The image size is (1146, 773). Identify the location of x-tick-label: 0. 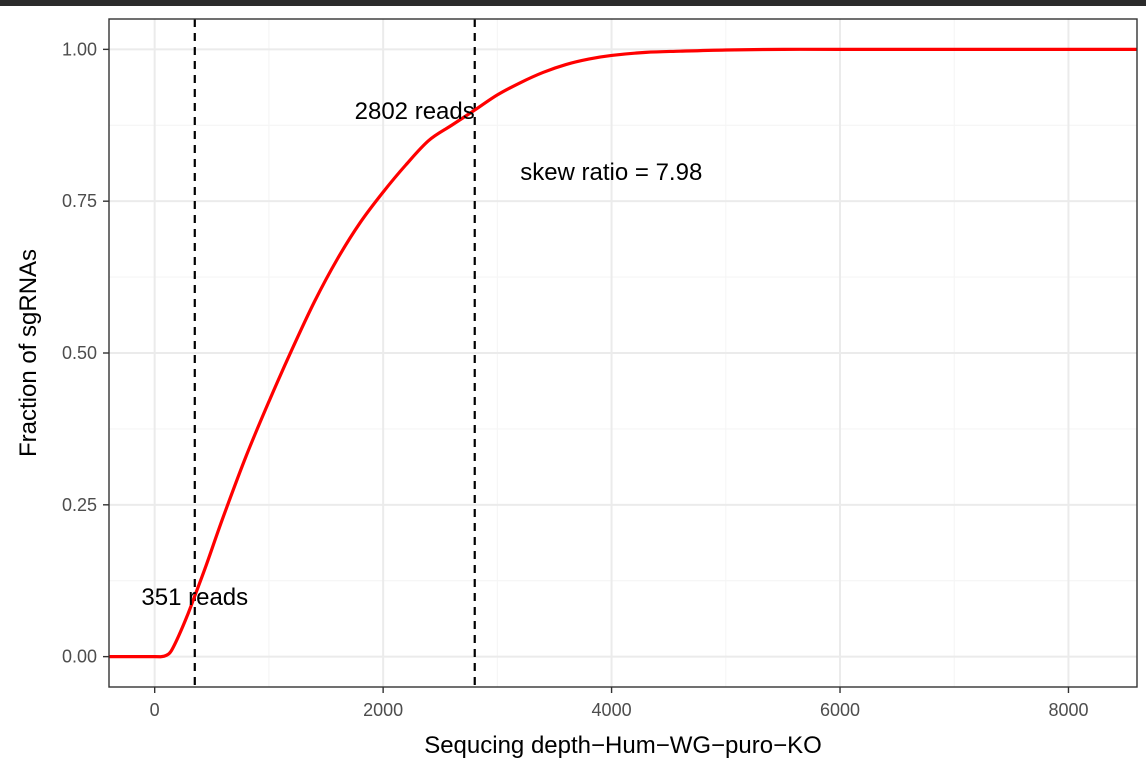
(155, 710).